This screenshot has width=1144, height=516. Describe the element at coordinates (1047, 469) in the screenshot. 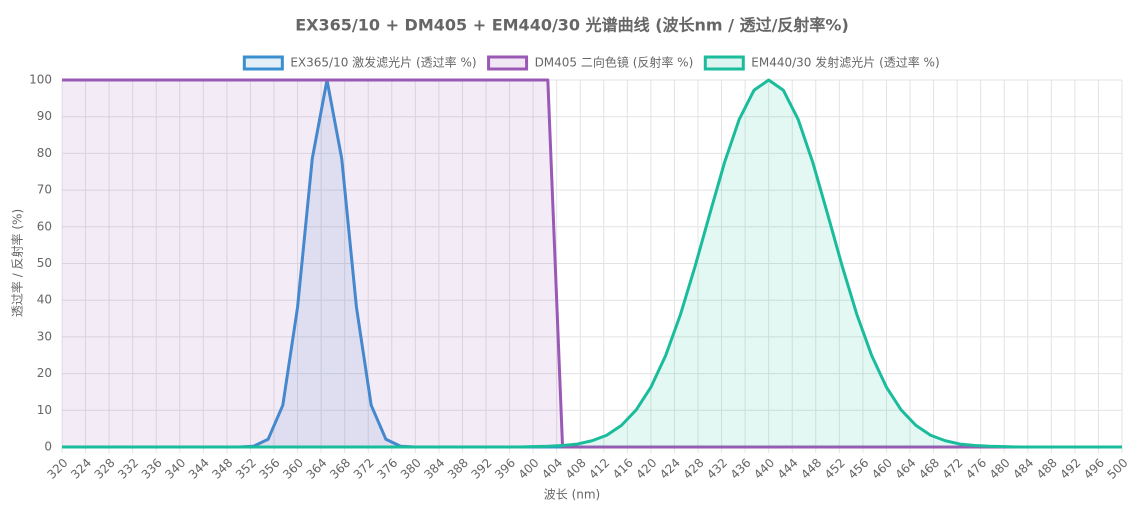

I see `x-tick-label: 488` at that location.